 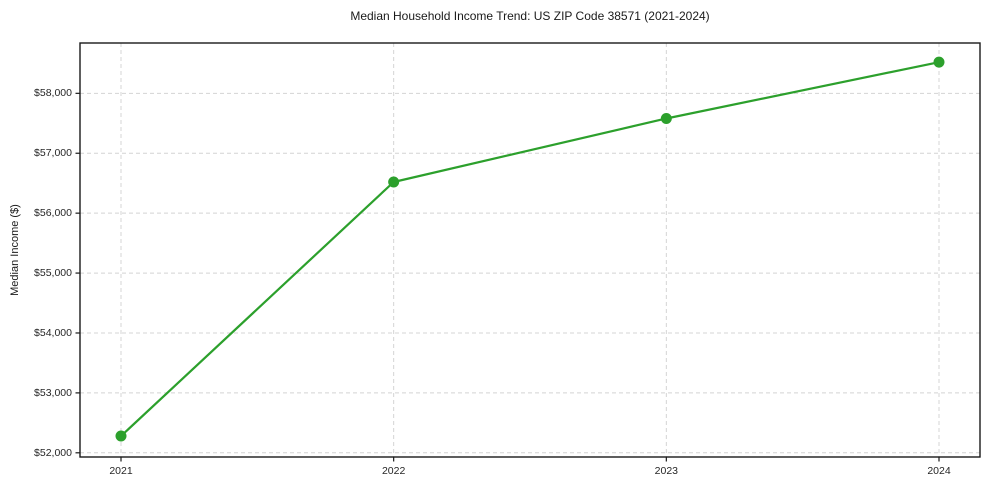 I want to click on y-tick-label: $57,000, so click(x=53, y=153).